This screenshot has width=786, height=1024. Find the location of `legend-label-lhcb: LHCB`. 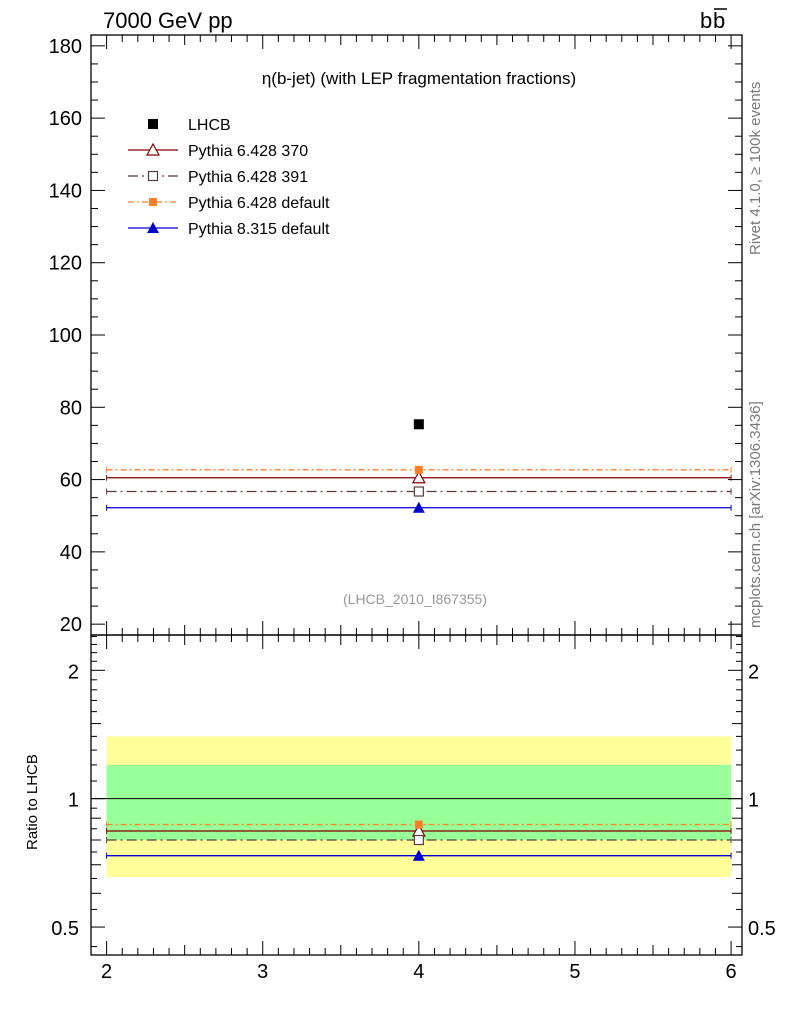

legend-label-lhcb: LHCB is located at coordinates (209, 125).